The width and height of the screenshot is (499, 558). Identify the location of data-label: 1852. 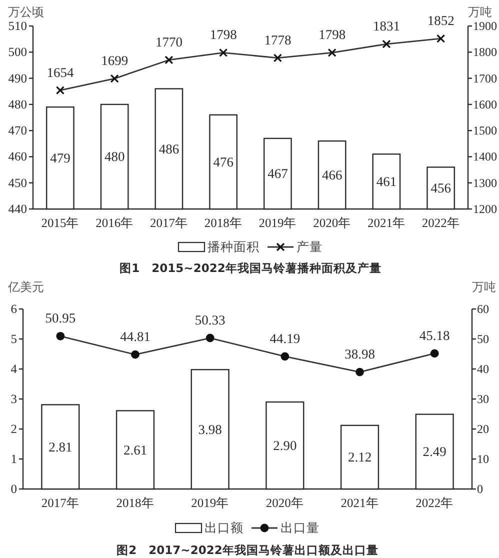
(440, 20).